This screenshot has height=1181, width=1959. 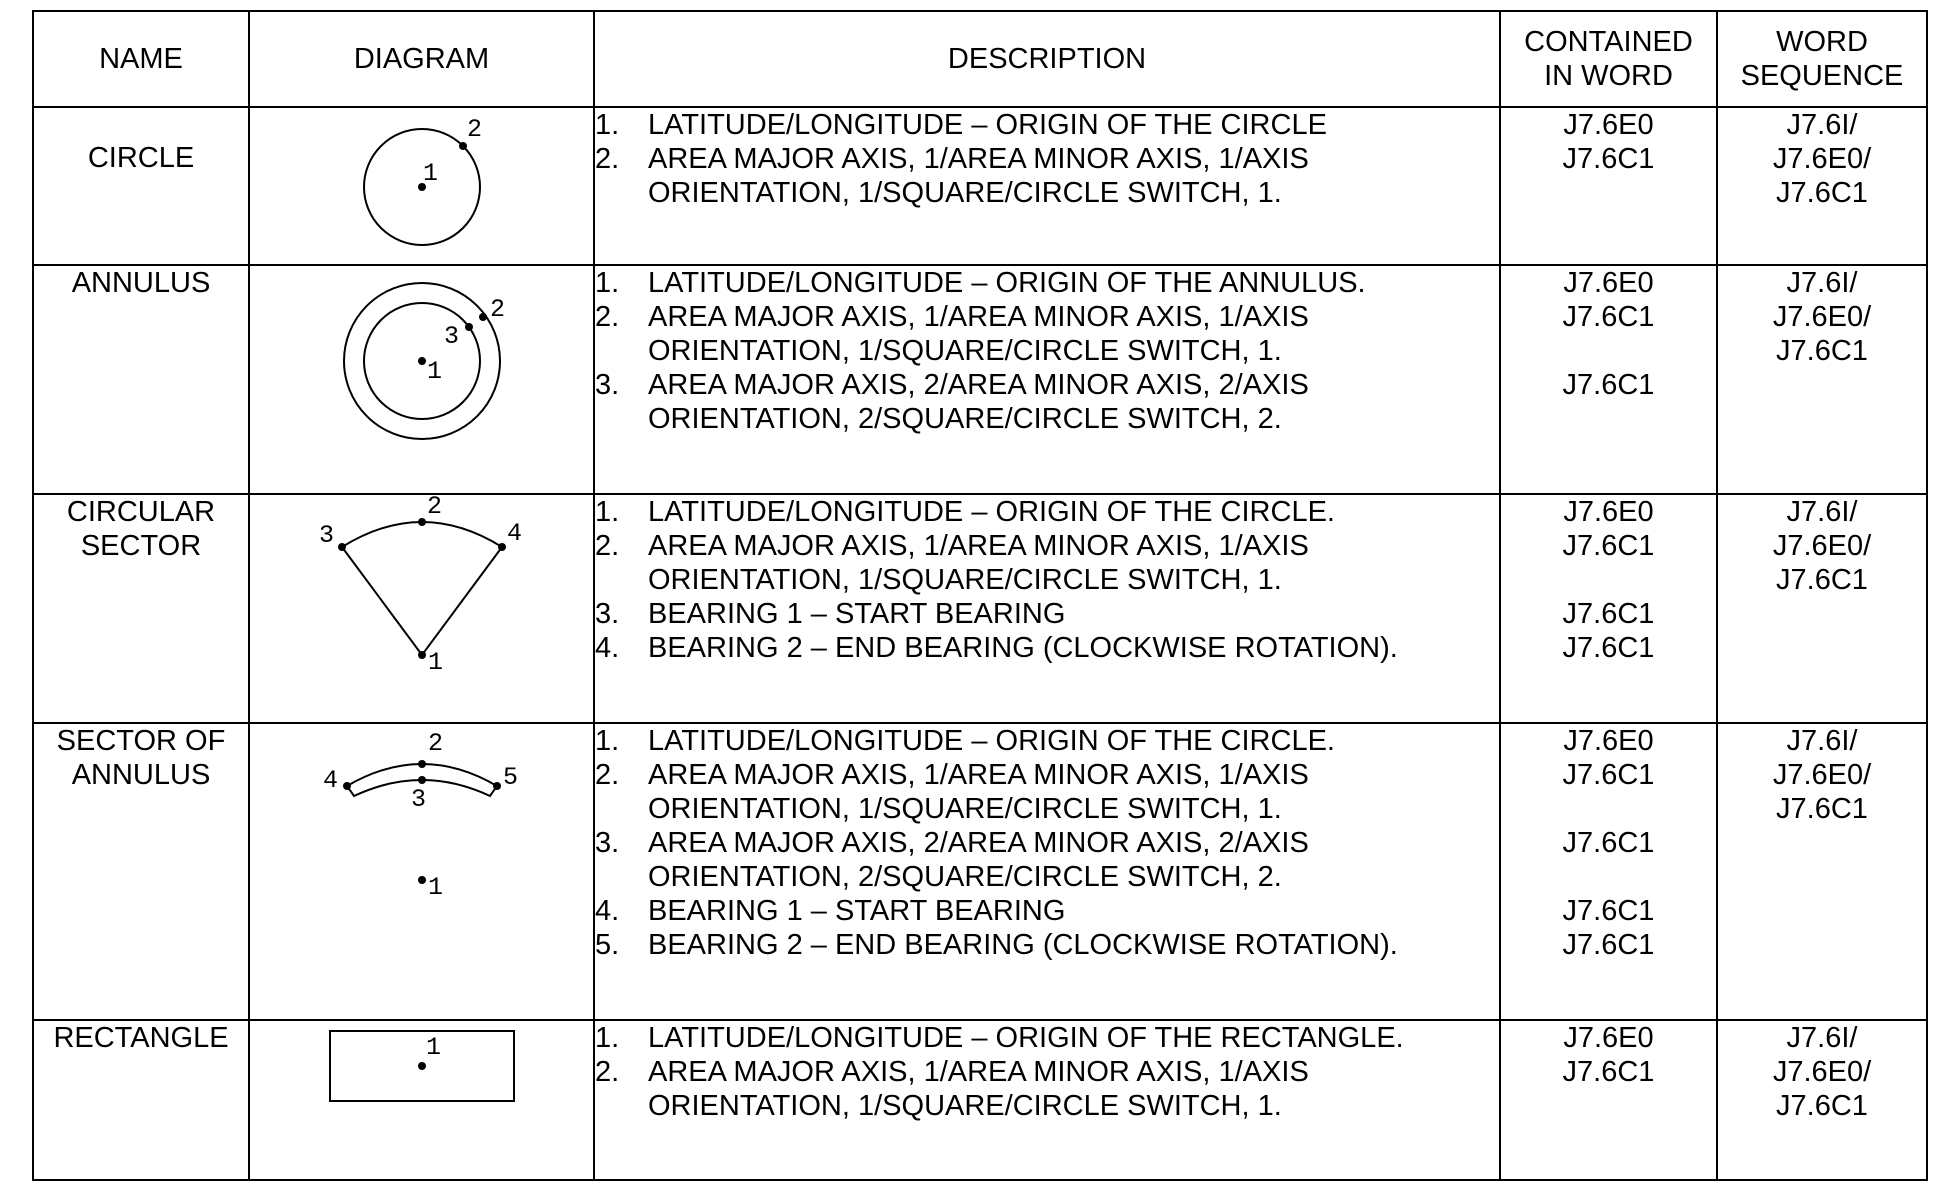 I want to click on outer-circle, so click(x=421, y=361).